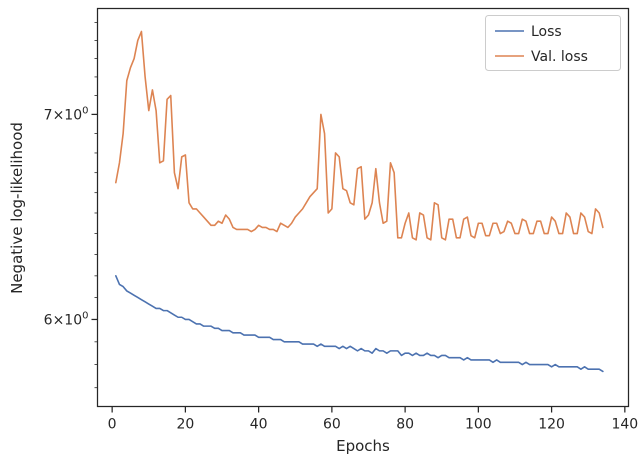 This screenshot has width=643, height=464. What do you see at coordinates (259, 425) in the screenshot?
I see `x-tick-label: 40` at bounding box center [259, 425].